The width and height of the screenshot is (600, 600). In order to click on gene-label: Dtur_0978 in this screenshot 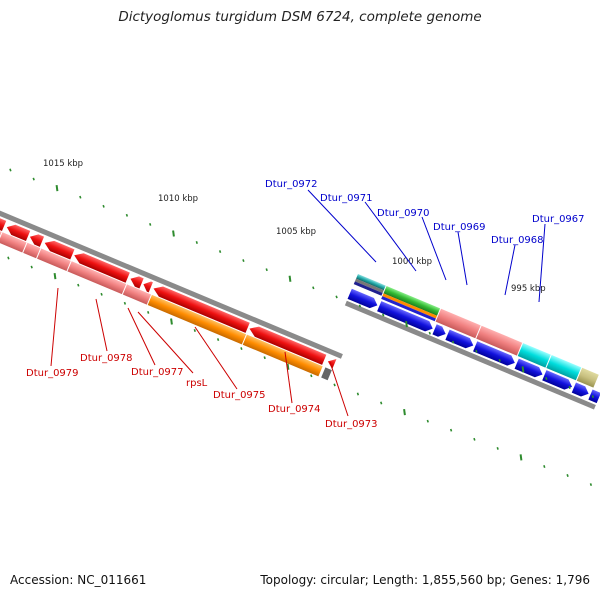, I will do `click(106, 358)`.